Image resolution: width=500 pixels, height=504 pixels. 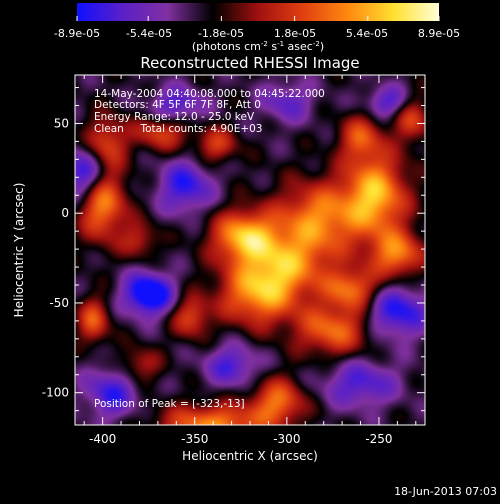 What do you see at coordinates (439, 33) in the screenshot?
I see `colorbar-tick-label: 8.9e-05` at bounding box center [439, 33].